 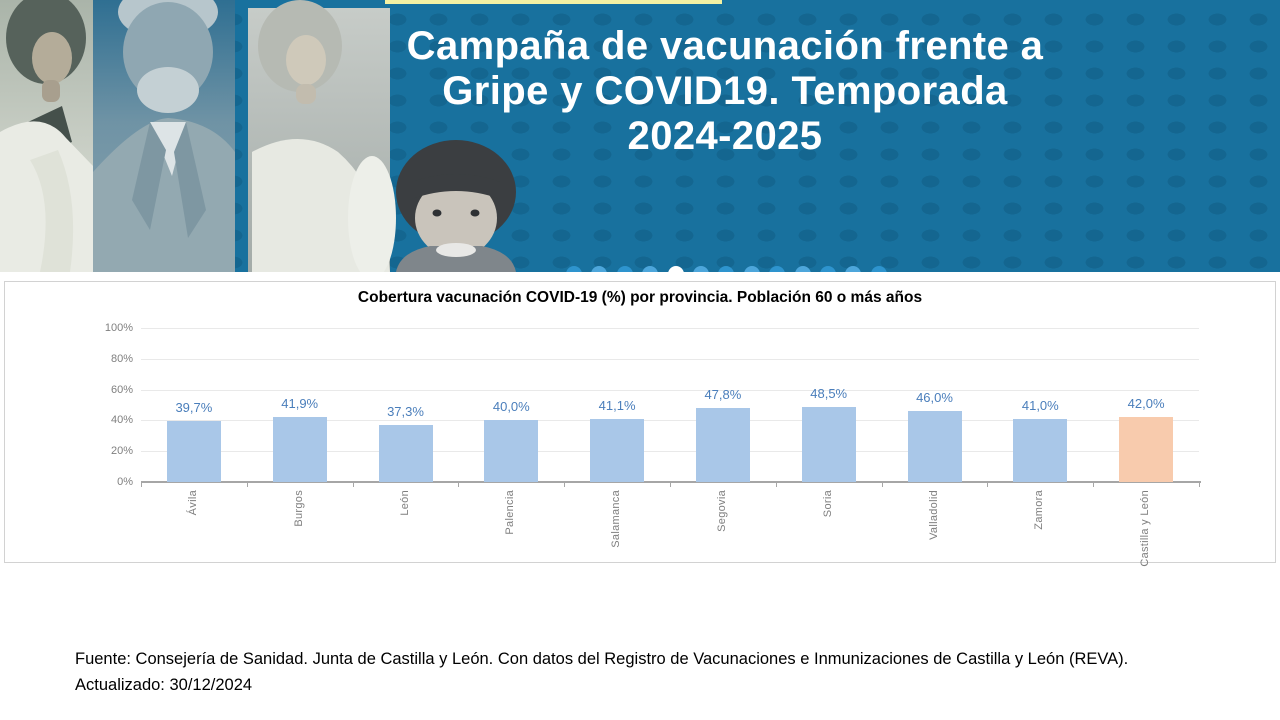 I want to click on older-man-photo, so click(x=164, y=136).